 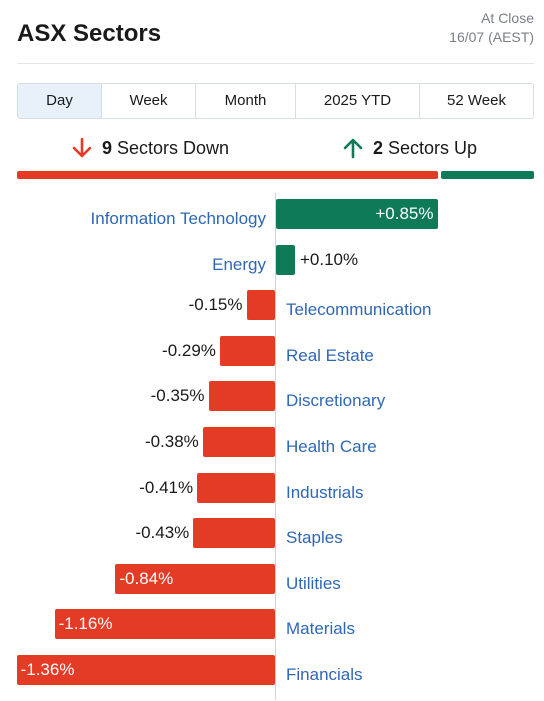 What do you see at coordinates (227, 175) in the screenshot?
I see `sectors-down-ratio-bar` at bounding box center [227, 175].